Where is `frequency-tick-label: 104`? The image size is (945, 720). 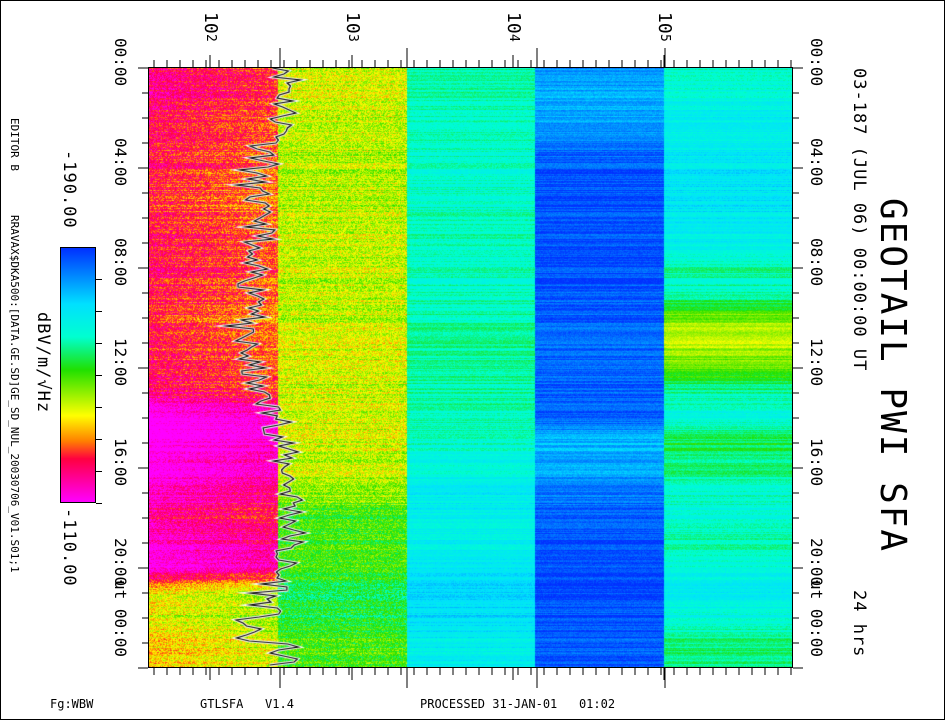 frequency-tick-label: 104 is located at coordinates (513, 27).